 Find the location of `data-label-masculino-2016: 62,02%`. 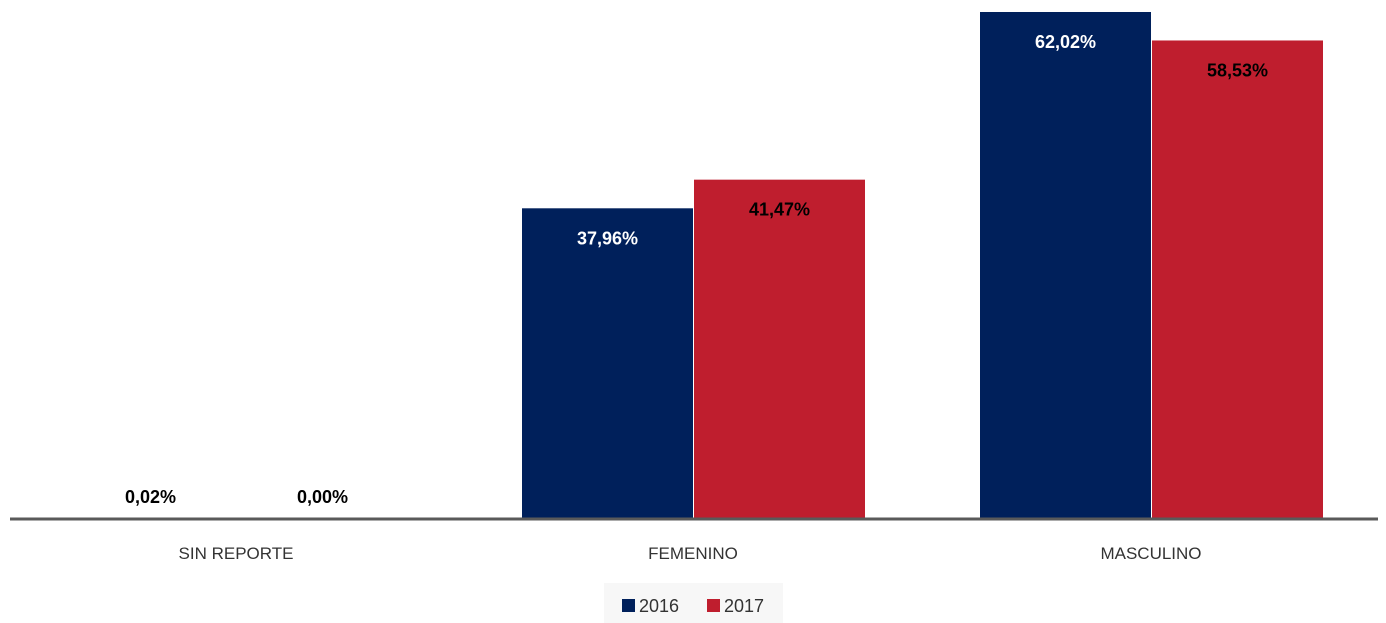

data-label-masculino-2016: 62,02% is located at coordinates (1065, 42).